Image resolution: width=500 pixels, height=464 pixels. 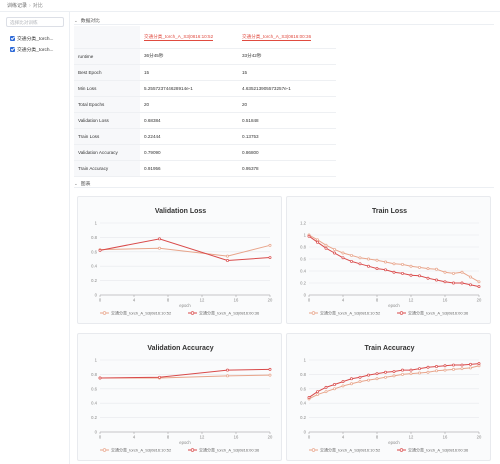 What do you see at coordinates (107, 72) in the screenshot?
I see `compare-key-cell: Best Epoch` at bounding box center [107, 72].